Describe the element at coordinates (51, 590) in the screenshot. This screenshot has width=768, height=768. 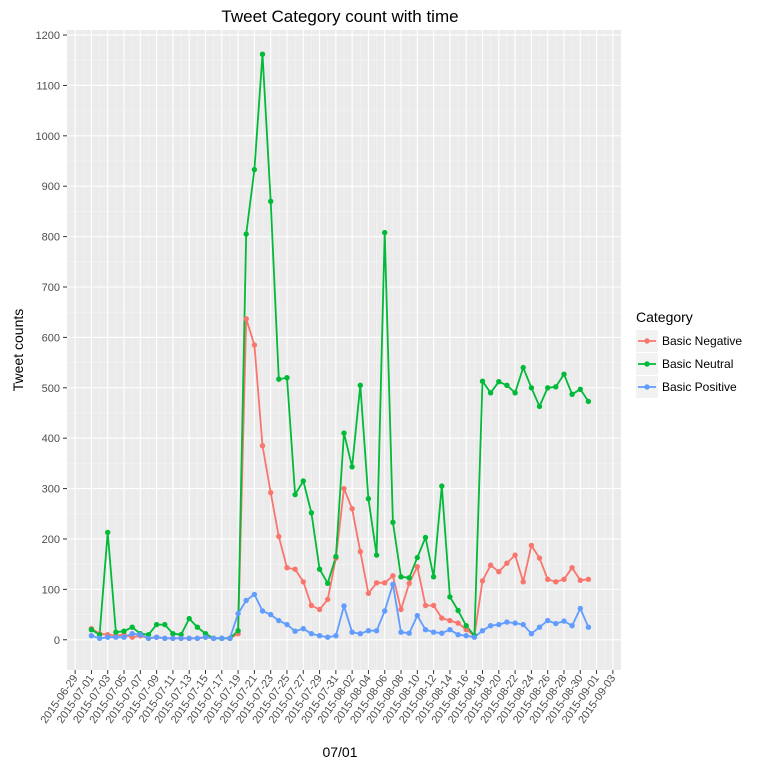
I see `y-tick-label: 100` at that location.